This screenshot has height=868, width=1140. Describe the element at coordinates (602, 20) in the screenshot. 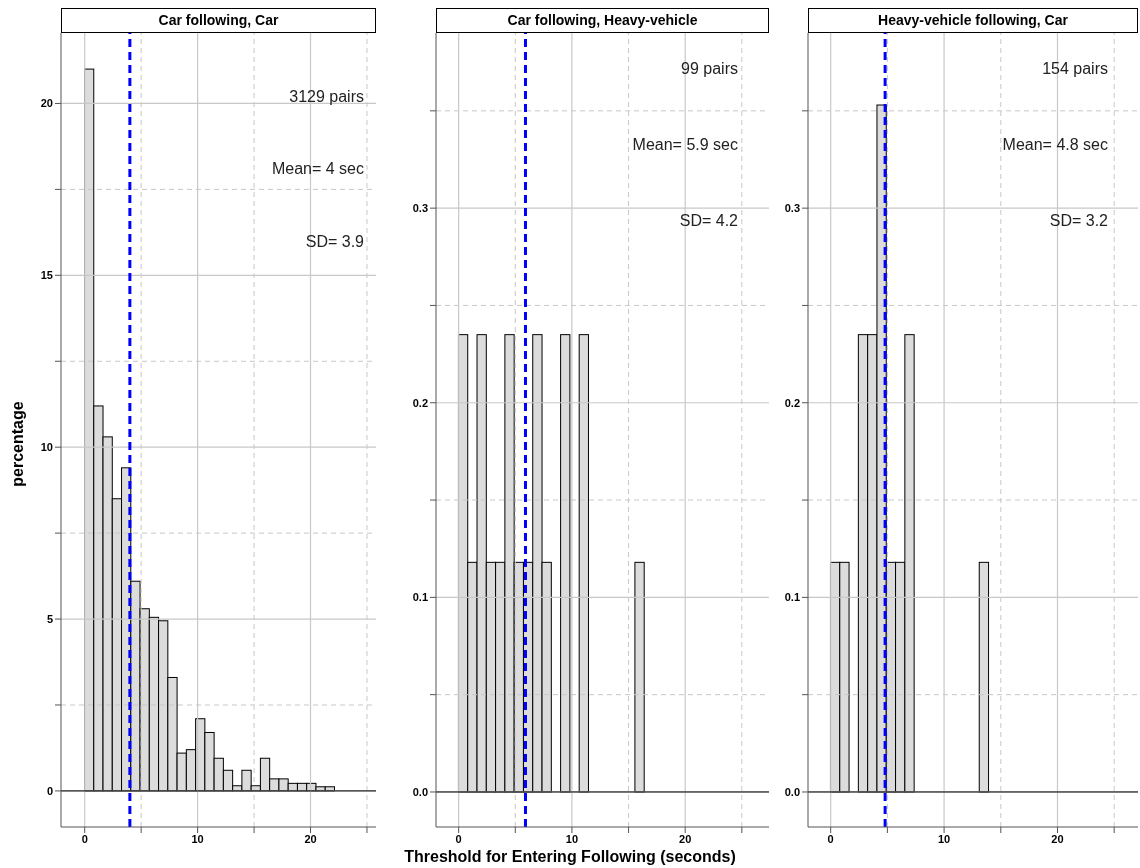

I see `chart-title: Car following, Heavy-vehicle` at that location.